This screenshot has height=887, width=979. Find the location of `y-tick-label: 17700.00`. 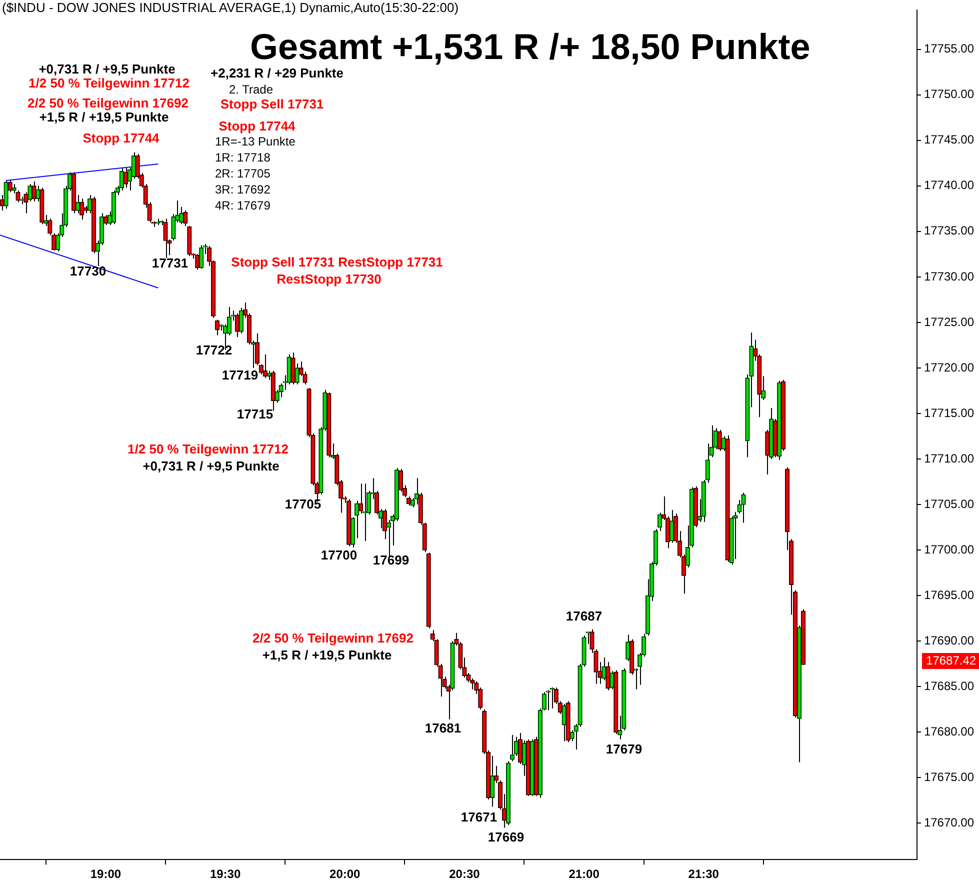

y-tick-label: 17700.00 is located at coordinates (949, 549).